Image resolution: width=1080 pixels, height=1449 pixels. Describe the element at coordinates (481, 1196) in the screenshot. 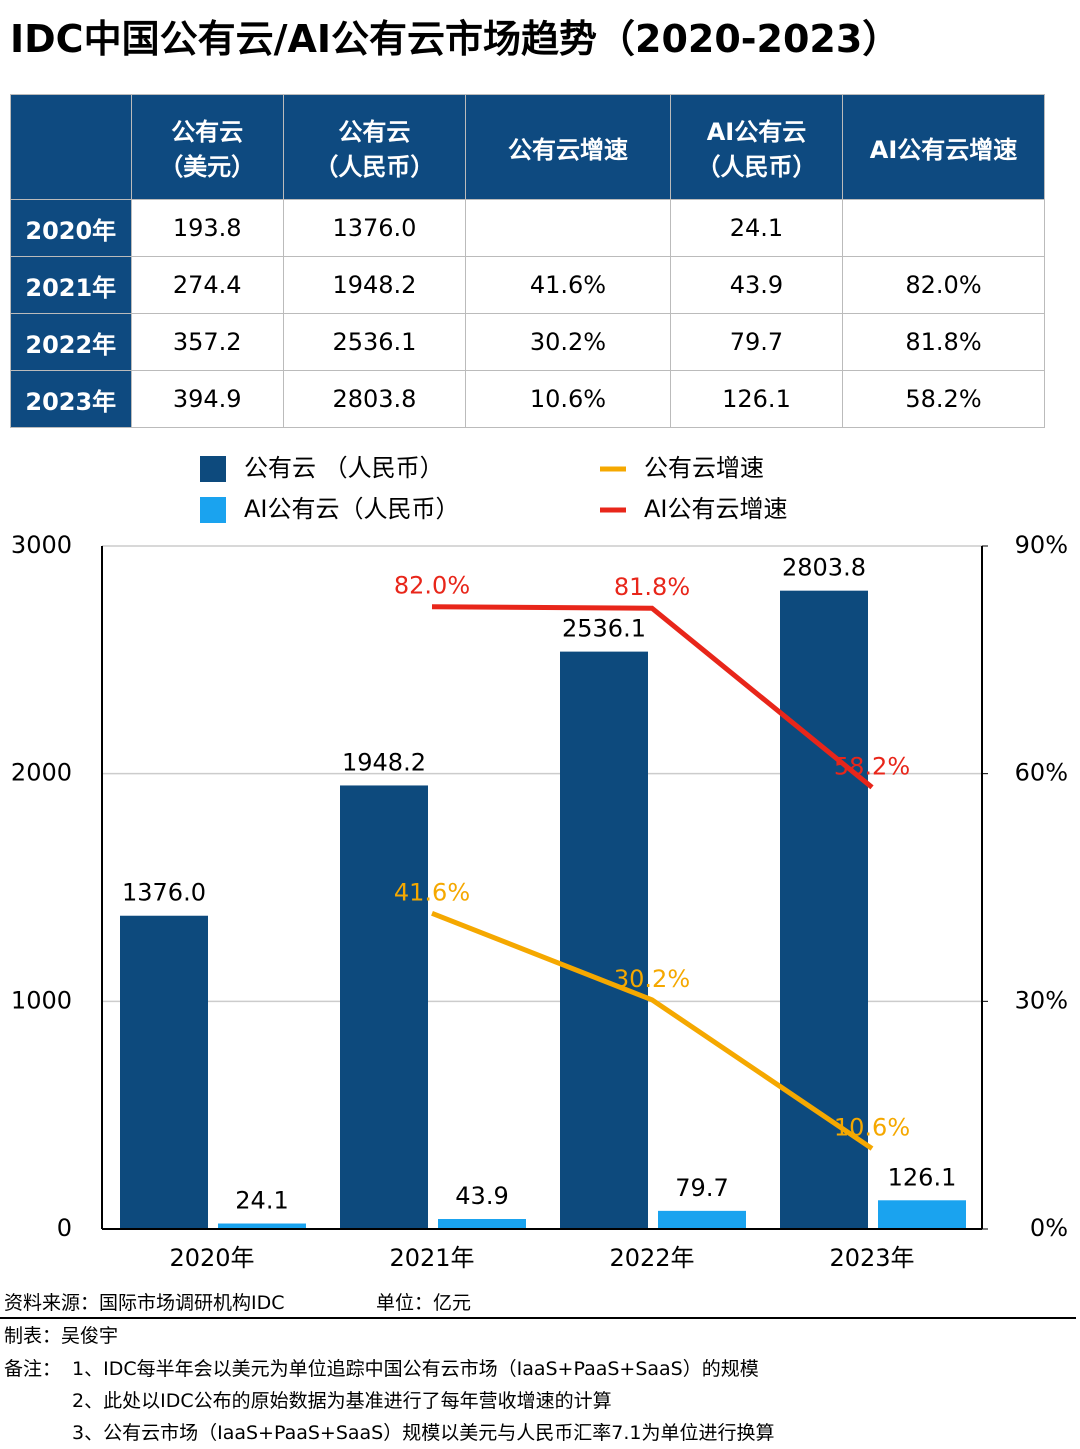

I see `value-label: 43.9` at that location.